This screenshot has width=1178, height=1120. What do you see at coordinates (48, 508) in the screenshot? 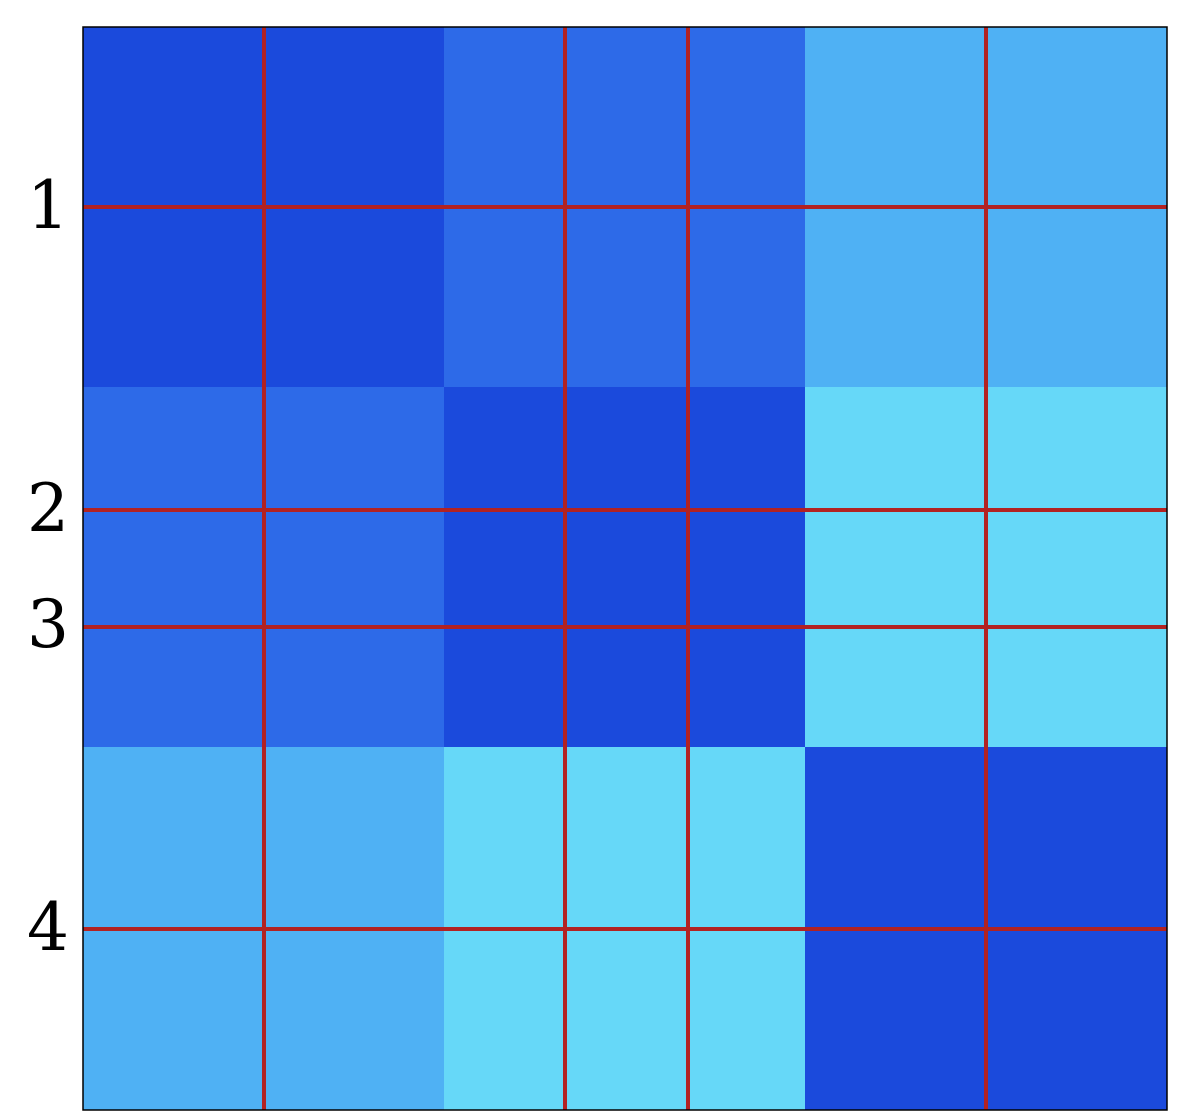
I see `row-label-2: 2` at bounding box center [48, 508].